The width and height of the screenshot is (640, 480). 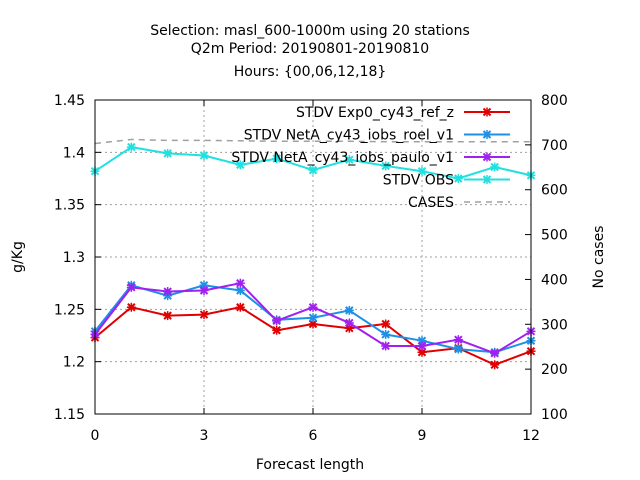 I want to click on x-tick-label: 3, so click(x=204, y=436).